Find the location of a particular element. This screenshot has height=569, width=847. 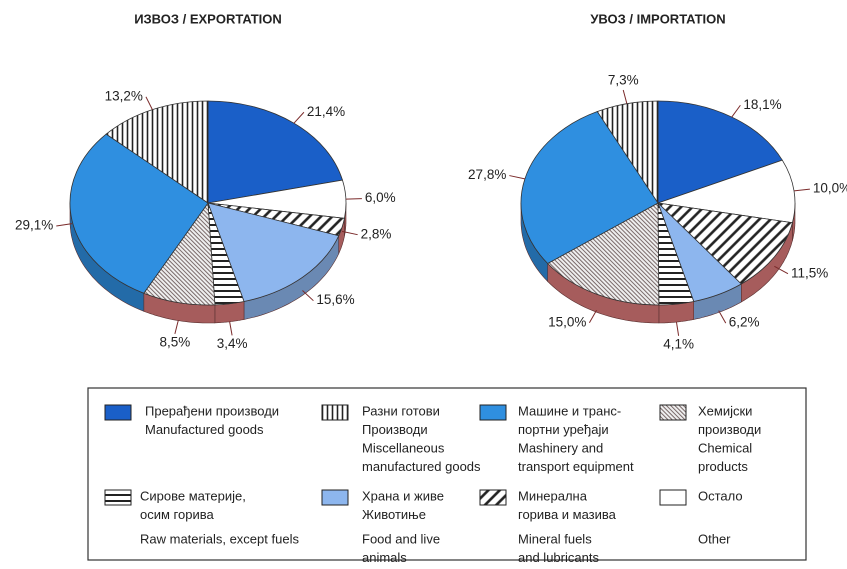

legend-label: Other is located at coordinates (714, 538).